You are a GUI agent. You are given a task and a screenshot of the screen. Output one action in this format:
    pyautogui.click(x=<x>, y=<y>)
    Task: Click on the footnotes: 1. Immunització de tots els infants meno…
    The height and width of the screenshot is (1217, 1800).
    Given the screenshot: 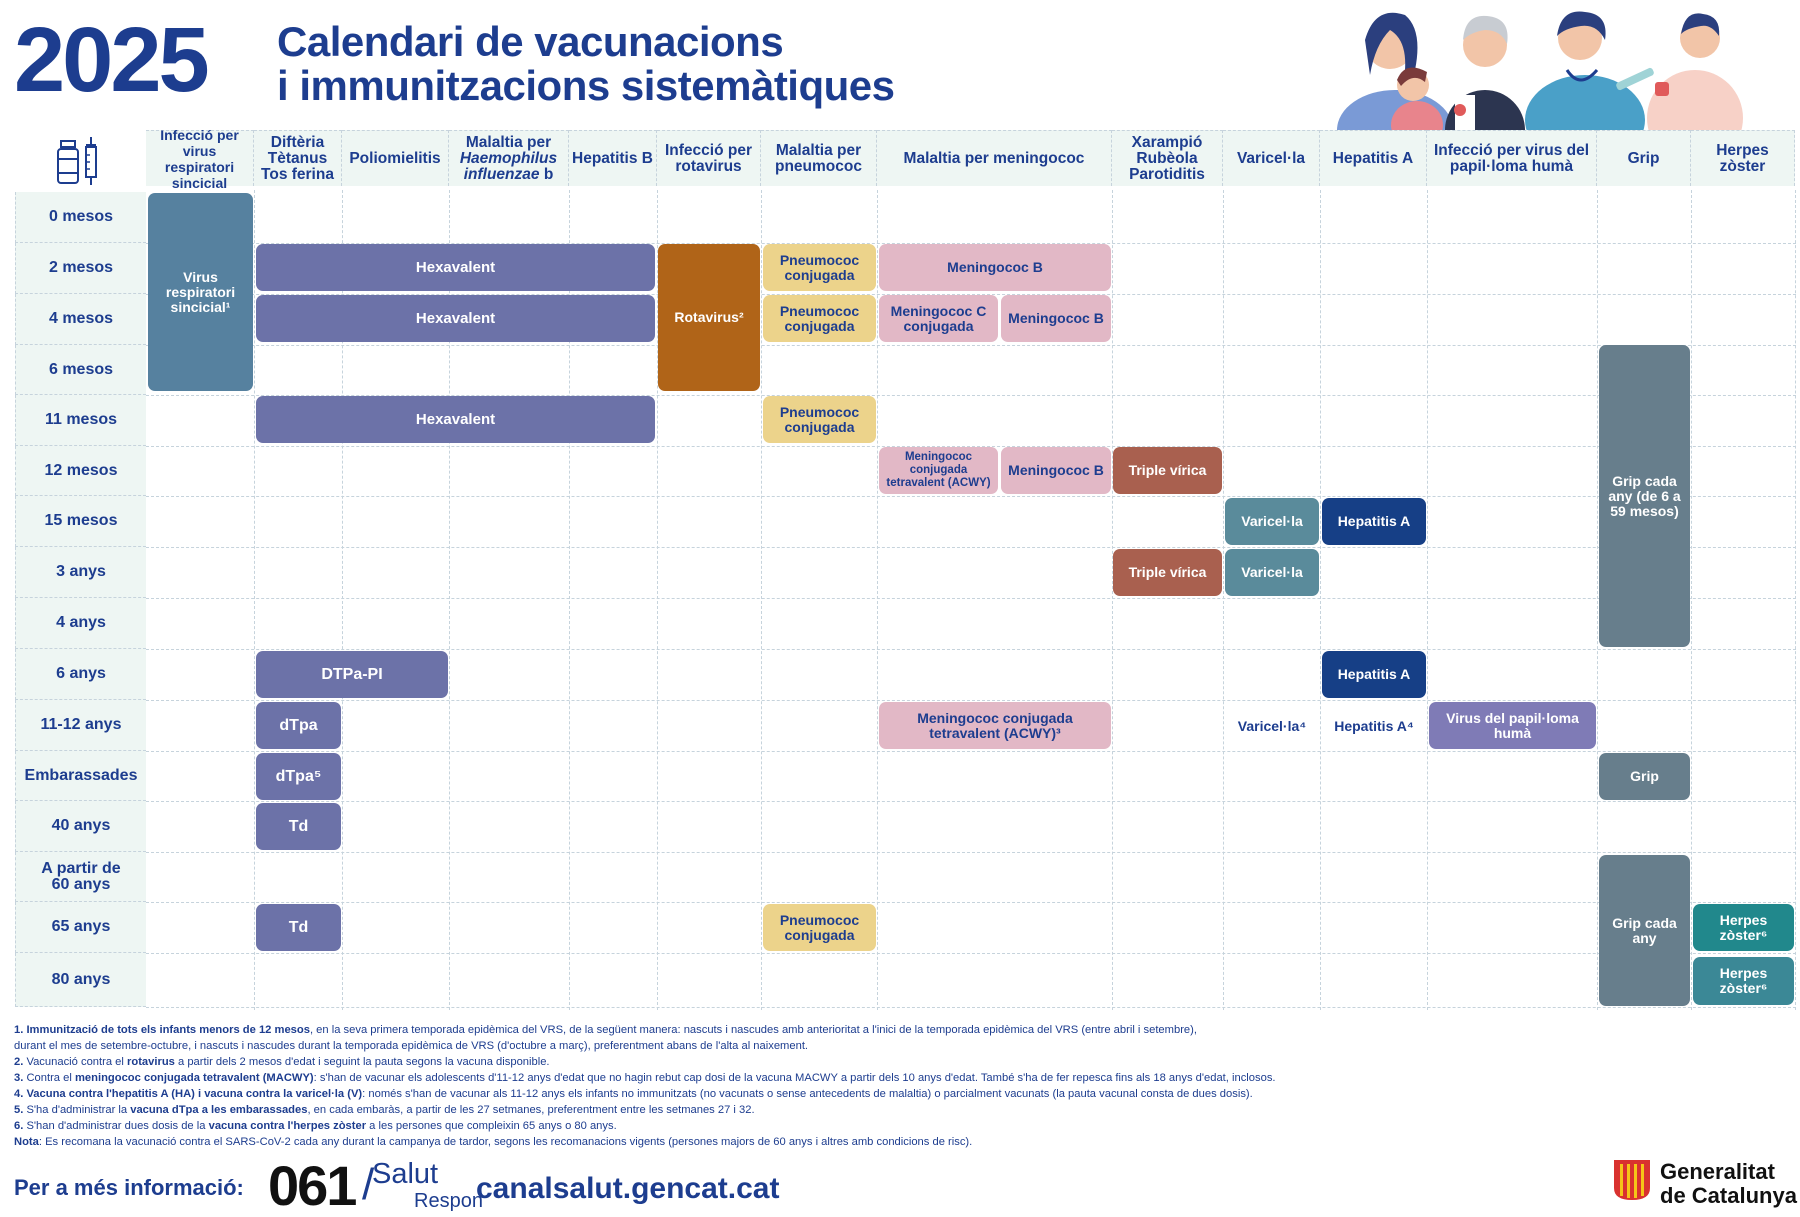 What is the action you would take?
    pyautogui.click(x=764, y=1086)
    